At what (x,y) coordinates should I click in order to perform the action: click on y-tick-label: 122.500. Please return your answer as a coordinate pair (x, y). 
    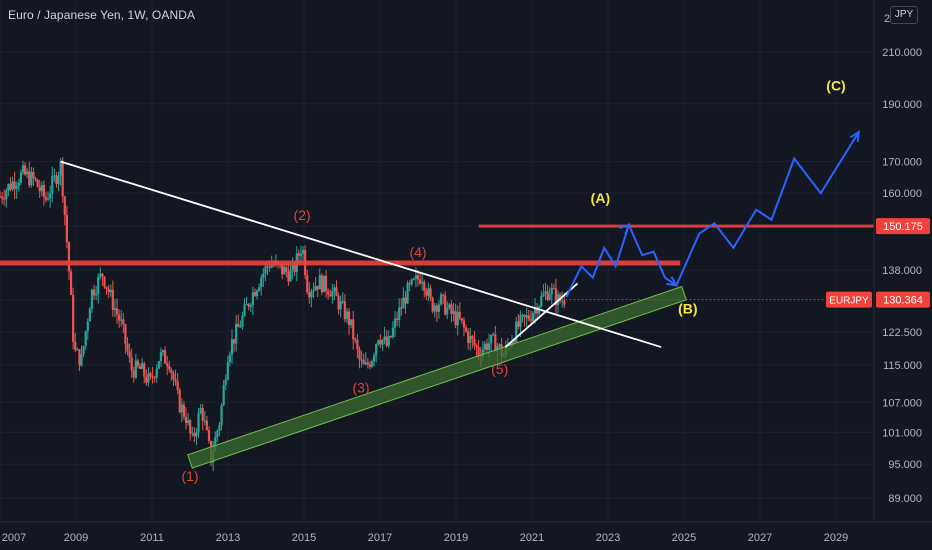
    Looking at the image, I should click on (902, 333).